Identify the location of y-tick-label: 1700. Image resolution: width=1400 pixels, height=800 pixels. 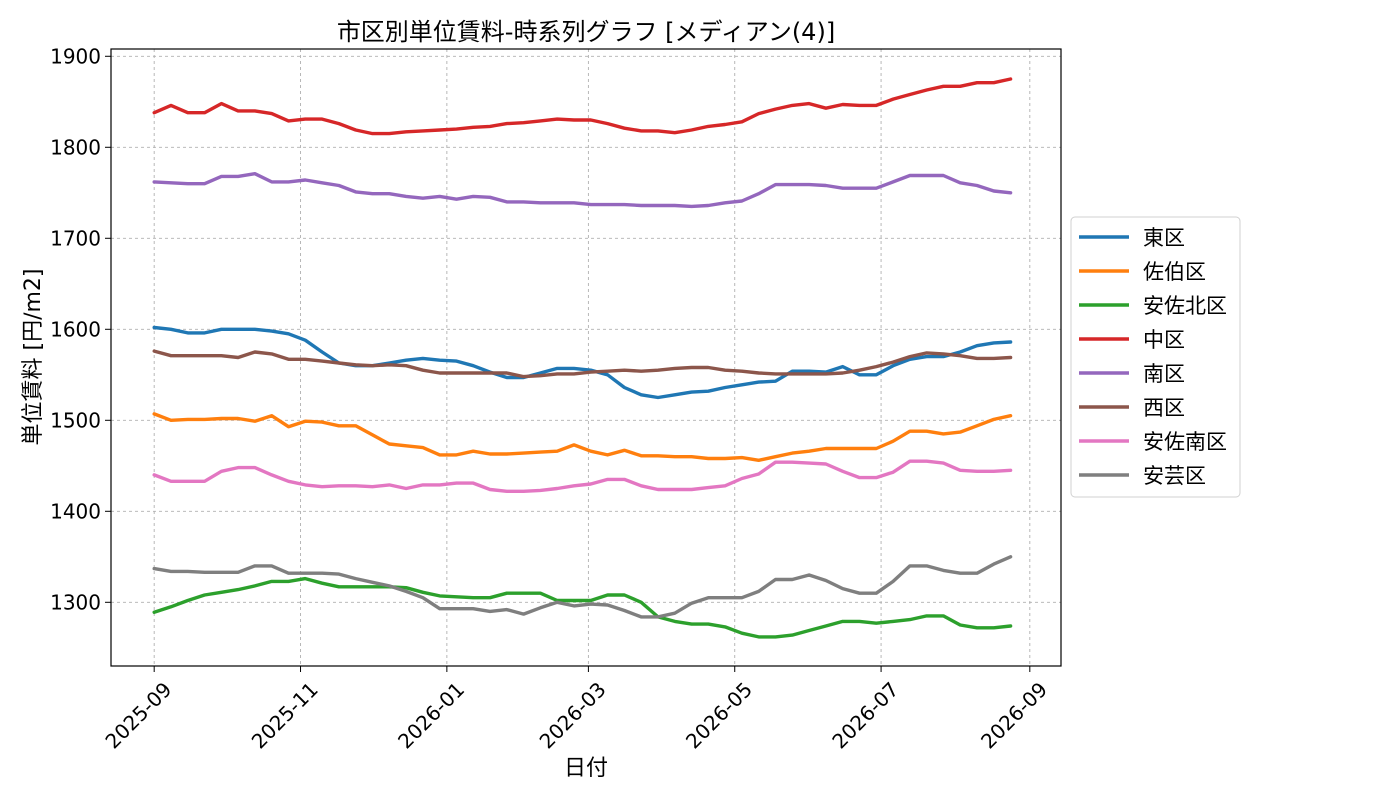
(75, 238).